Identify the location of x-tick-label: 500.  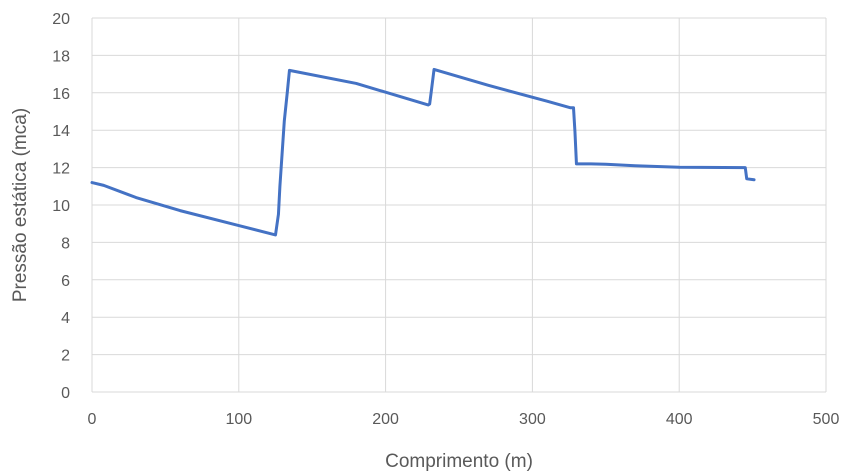
(826, 419).